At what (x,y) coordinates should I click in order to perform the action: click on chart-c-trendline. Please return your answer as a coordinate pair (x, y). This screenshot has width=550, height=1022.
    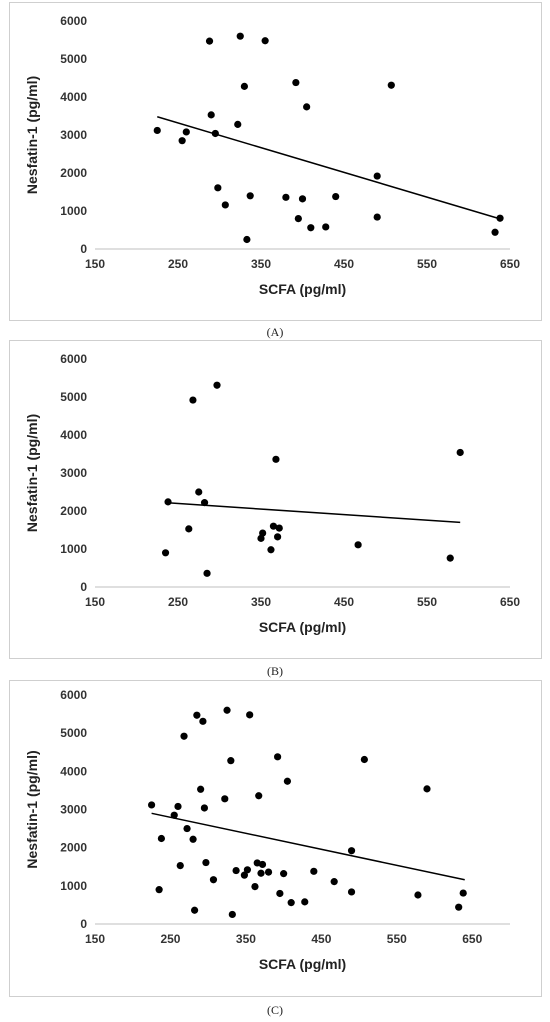
    Looking at the image, I should click on (308, 846).